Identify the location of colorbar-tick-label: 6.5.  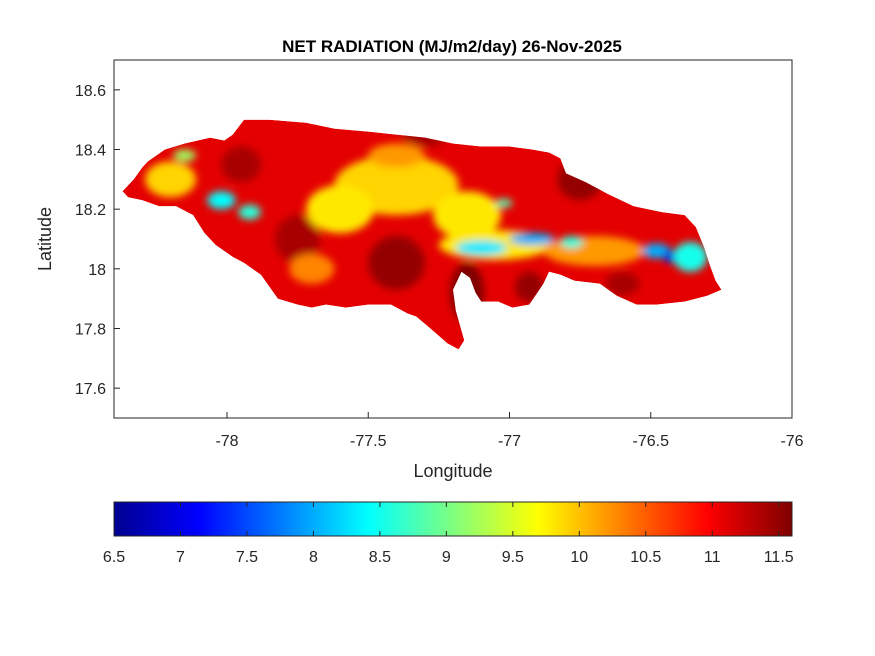
(114, 557).